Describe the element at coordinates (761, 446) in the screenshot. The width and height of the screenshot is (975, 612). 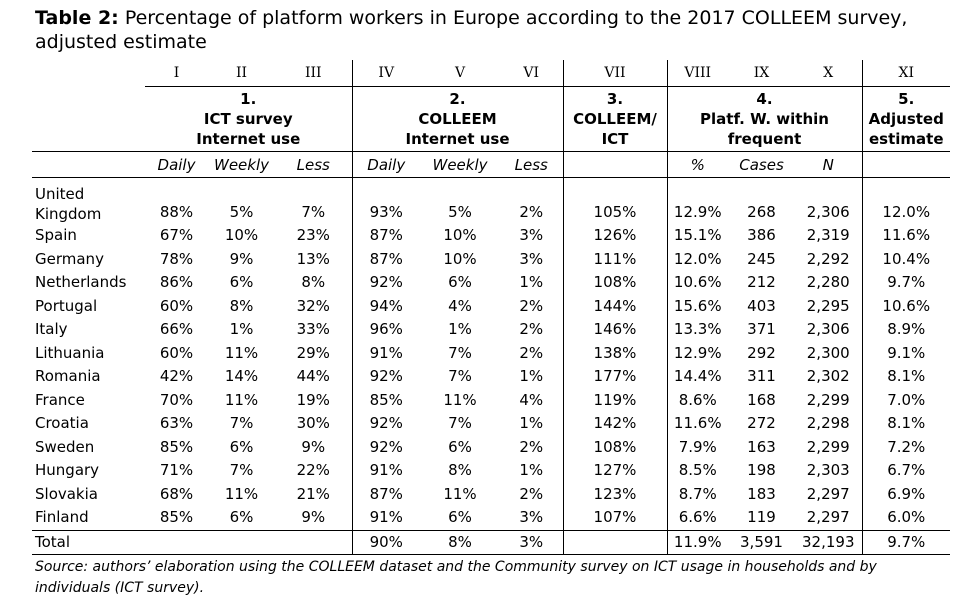
I see `table-cell: 163` at that location.